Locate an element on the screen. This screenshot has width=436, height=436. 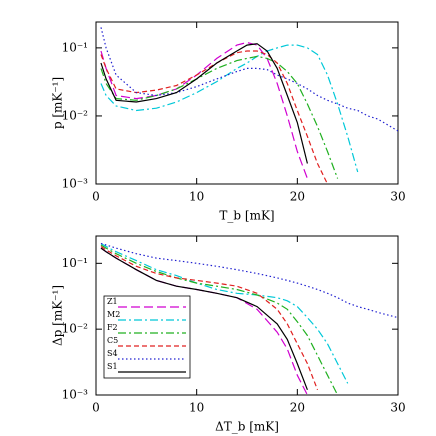
legend: Z1 M2 F2 C5 S4 S1 is located at coordinates (147, 337).